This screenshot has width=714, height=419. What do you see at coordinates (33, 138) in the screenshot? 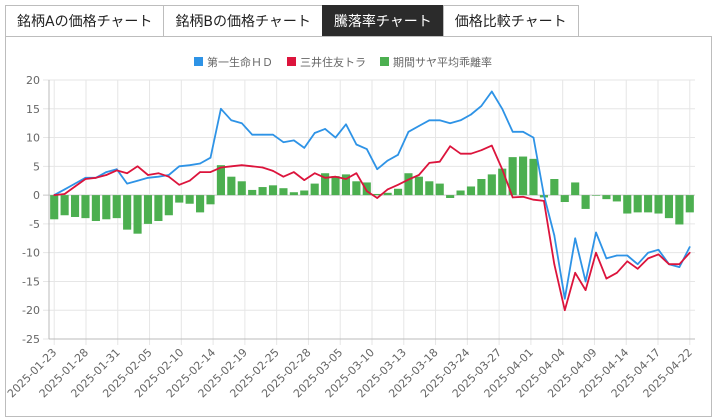
I see `y-tick-label: 10` at bounding box center [33, 138].